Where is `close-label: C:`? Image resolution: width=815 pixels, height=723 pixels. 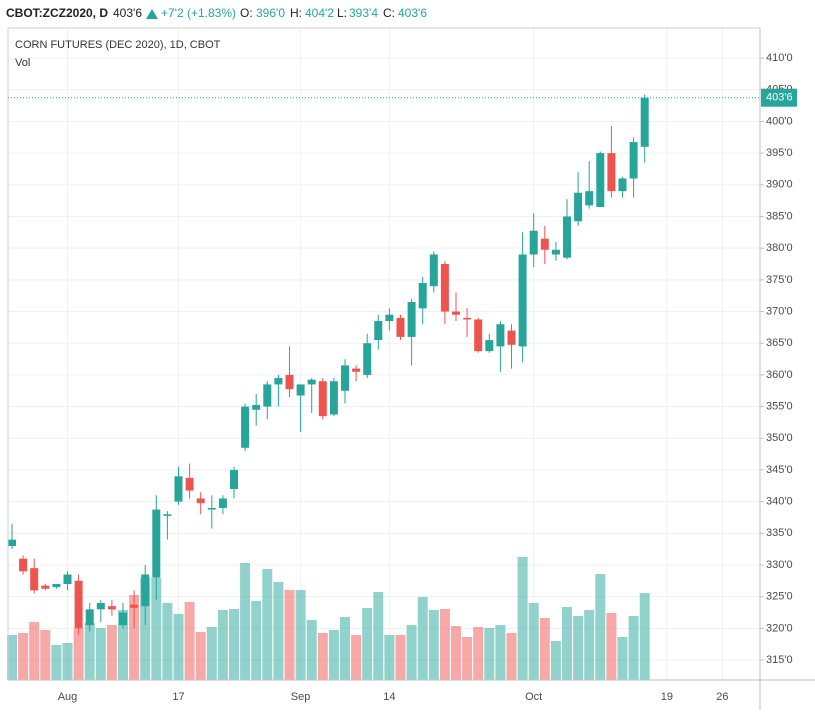
close-label: C: is located at coordinates (389, 13).